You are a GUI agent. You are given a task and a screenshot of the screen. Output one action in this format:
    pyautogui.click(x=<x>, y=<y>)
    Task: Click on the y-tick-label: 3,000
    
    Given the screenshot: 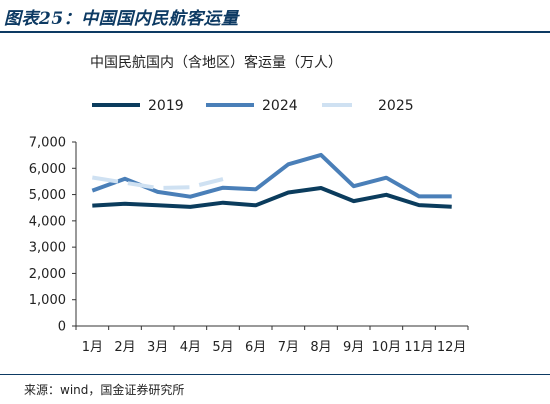 What is the action you would take?
    pyautogui.click(x=47, y=248)
    